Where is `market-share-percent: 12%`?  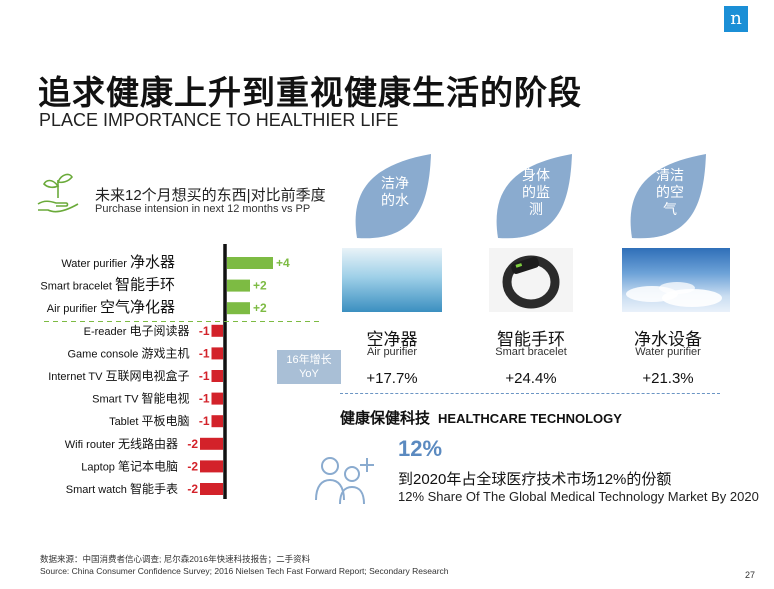
market-share-percent: 12% is located at coordinates (420, 448).